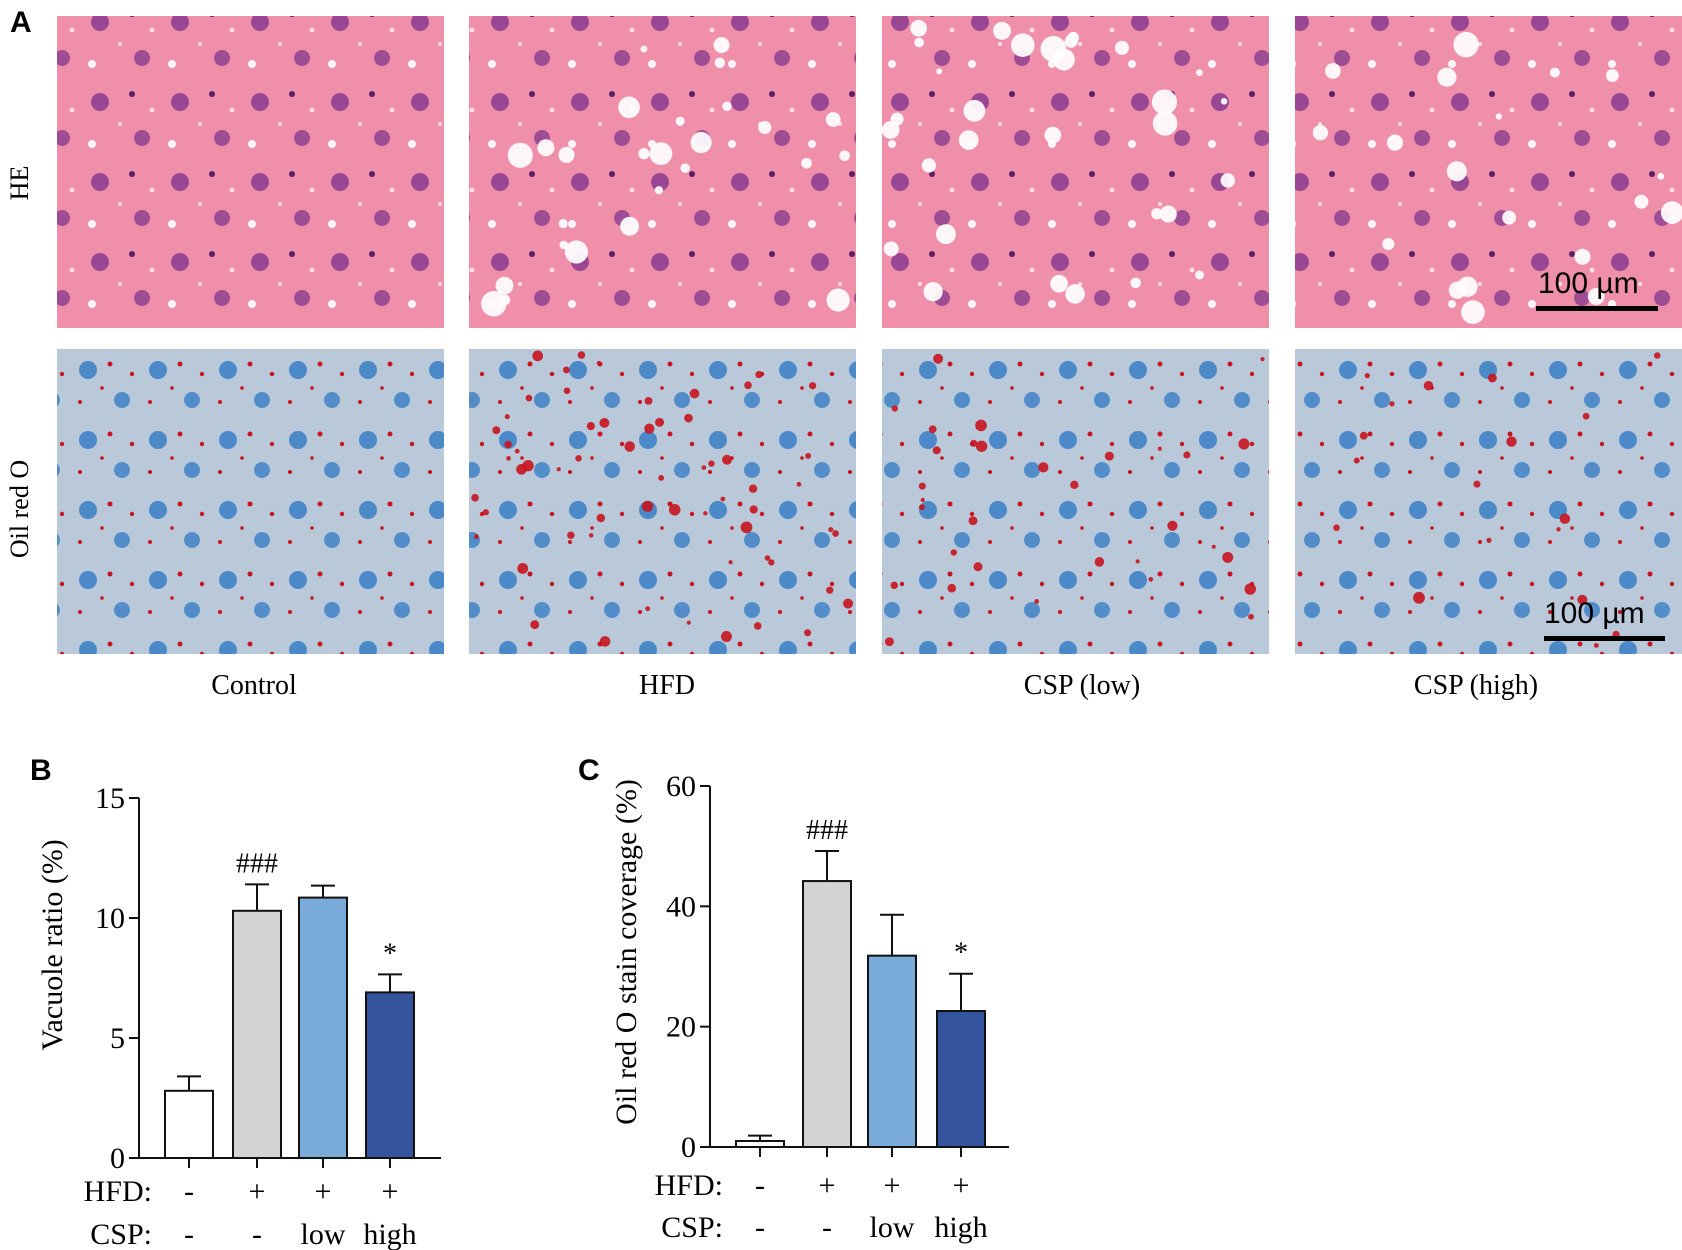 The image size is (1682, 1250). I want to click on scale-bar-oro: 100 µm, so click(1604, 619).